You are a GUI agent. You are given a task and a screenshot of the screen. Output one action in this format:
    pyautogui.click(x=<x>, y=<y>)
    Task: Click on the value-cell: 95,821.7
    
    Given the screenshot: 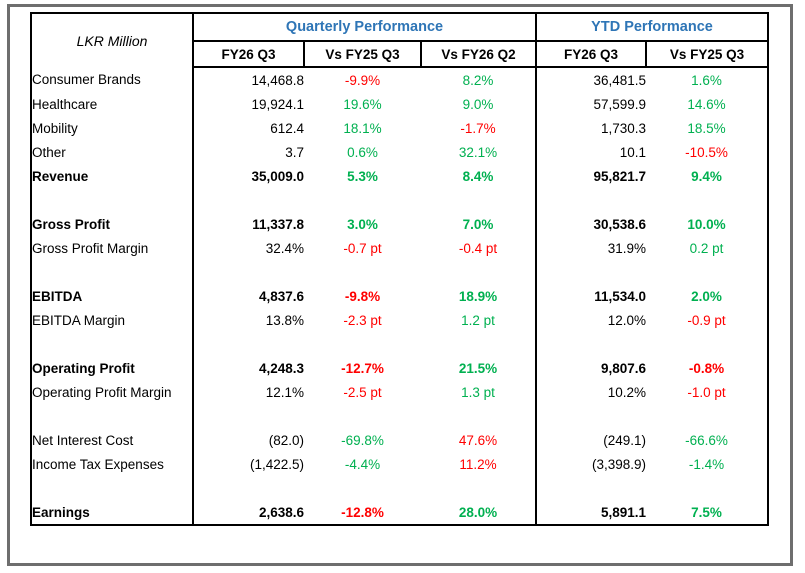 What is the action you would take?
    pyautogui.click(x=620, y=176)
    